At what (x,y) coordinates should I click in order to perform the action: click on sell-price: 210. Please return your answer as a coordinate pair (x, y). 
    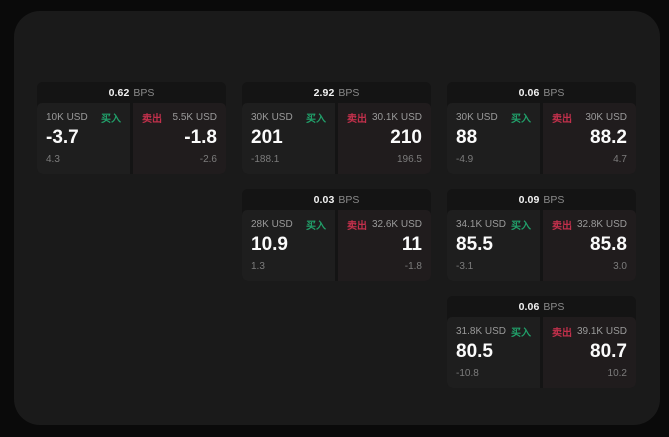
    Looking at the image, I should click on (406, 137).